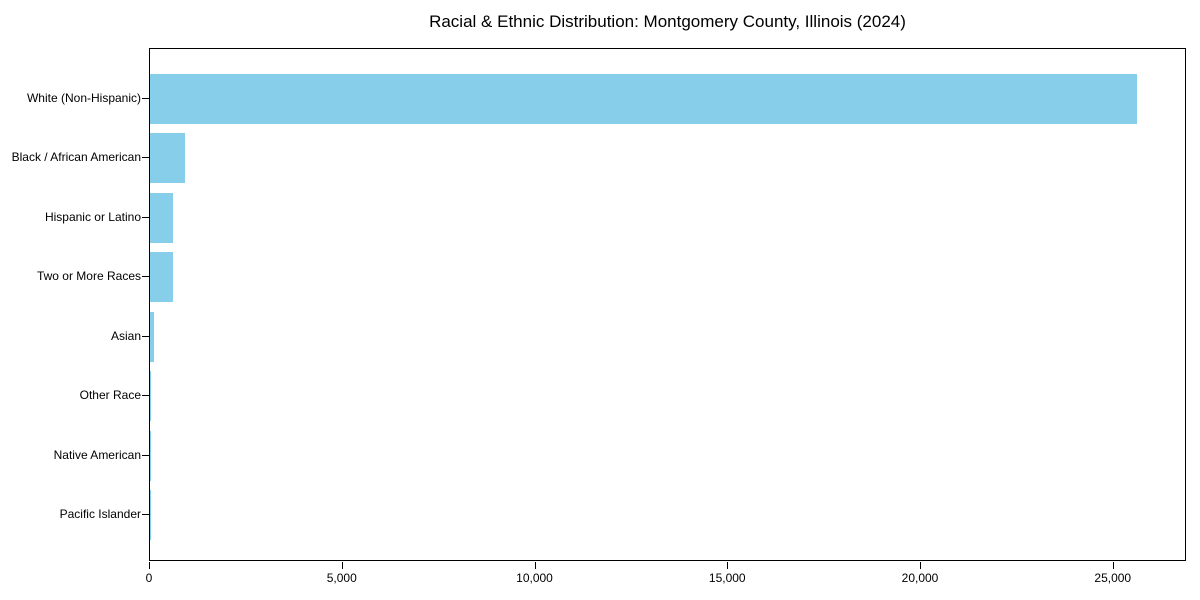 The image size is (1200, 600). What do you see at coordinates (341, 578) in the screenshot?
I see `x-tick-label: 5,000` at bounding box center [341, 578].